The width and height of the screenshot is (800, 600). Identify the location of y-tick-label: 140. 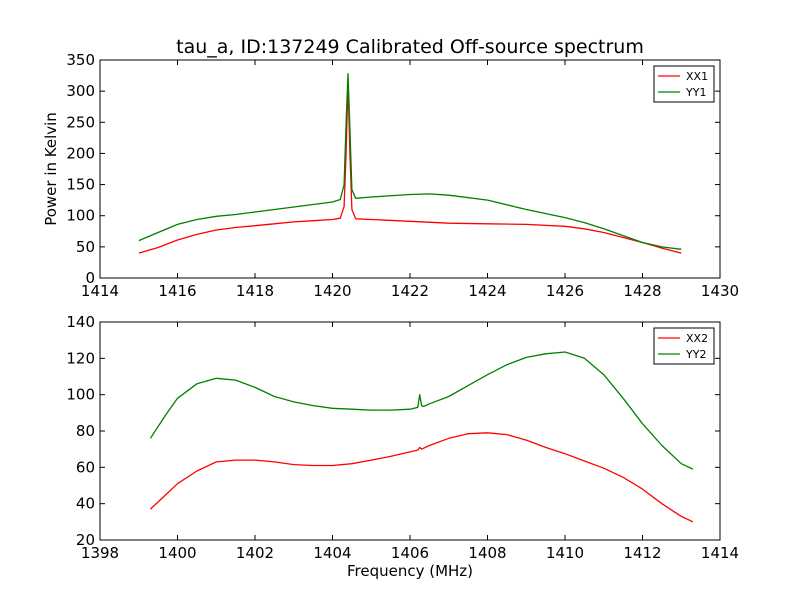
(80, 322).